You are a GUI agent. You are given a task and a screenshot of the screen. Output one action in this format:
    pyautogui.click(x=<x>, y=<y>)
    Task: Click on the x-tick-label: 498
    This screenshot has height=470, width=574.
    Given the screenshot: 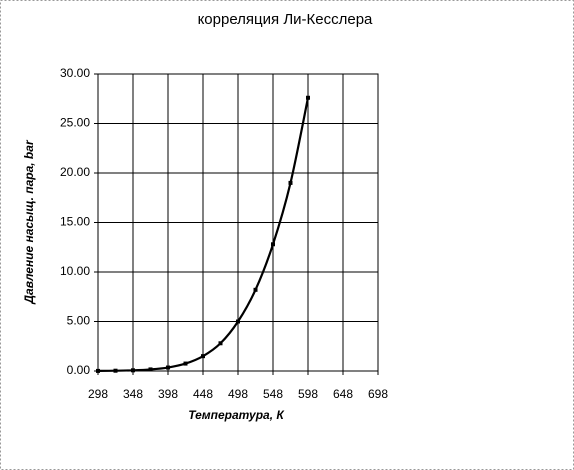 What is the action you would take?
    pyautogui.click(x=238, y=394)
    